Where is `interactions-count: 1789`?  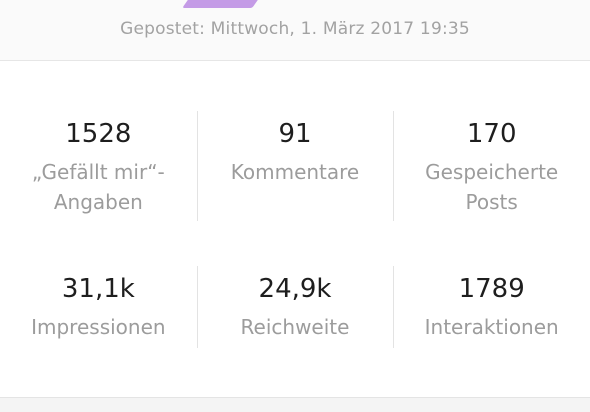 interactions-count: 1789 is located at coordinates (491, 289).